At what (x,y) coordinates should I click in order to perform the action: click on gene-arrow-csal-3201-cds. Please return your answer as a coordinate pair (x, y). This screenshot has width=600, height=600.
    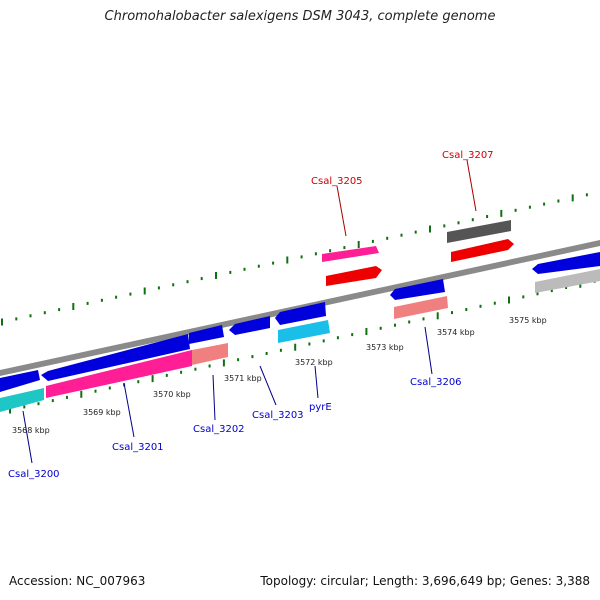
    Looking at the image, I should click on (115, 357).